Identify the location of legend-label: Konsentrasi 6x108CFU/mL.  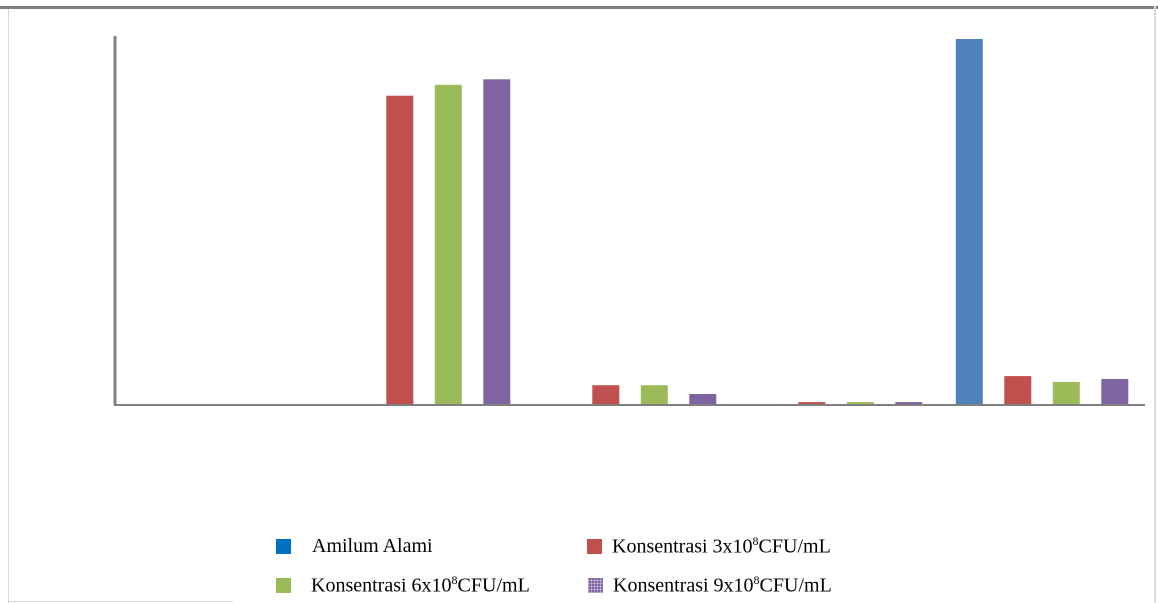
(420, 584).